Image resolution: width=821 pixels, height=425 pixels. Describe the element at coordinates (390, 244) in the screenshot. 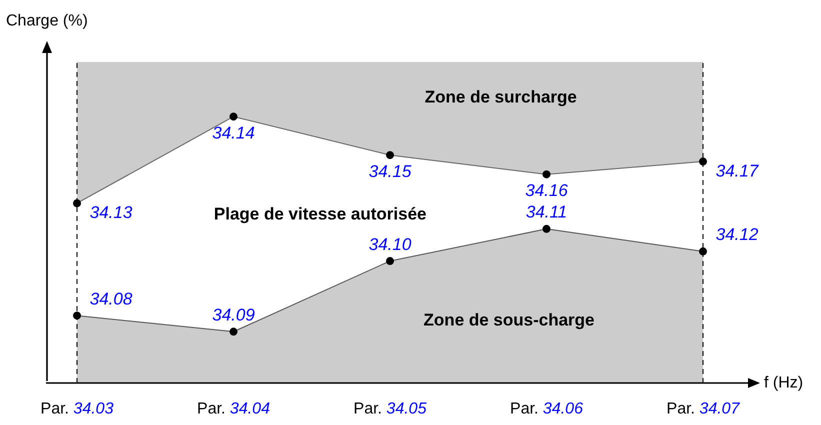

I see `annotation: 34.10` at that location.